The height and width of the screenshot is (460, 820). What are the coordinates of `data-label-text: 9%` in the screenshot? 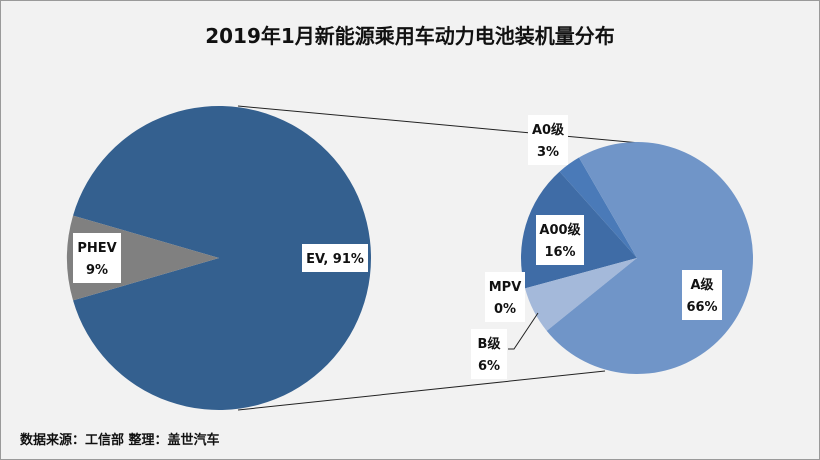 It's located at (97, 270).